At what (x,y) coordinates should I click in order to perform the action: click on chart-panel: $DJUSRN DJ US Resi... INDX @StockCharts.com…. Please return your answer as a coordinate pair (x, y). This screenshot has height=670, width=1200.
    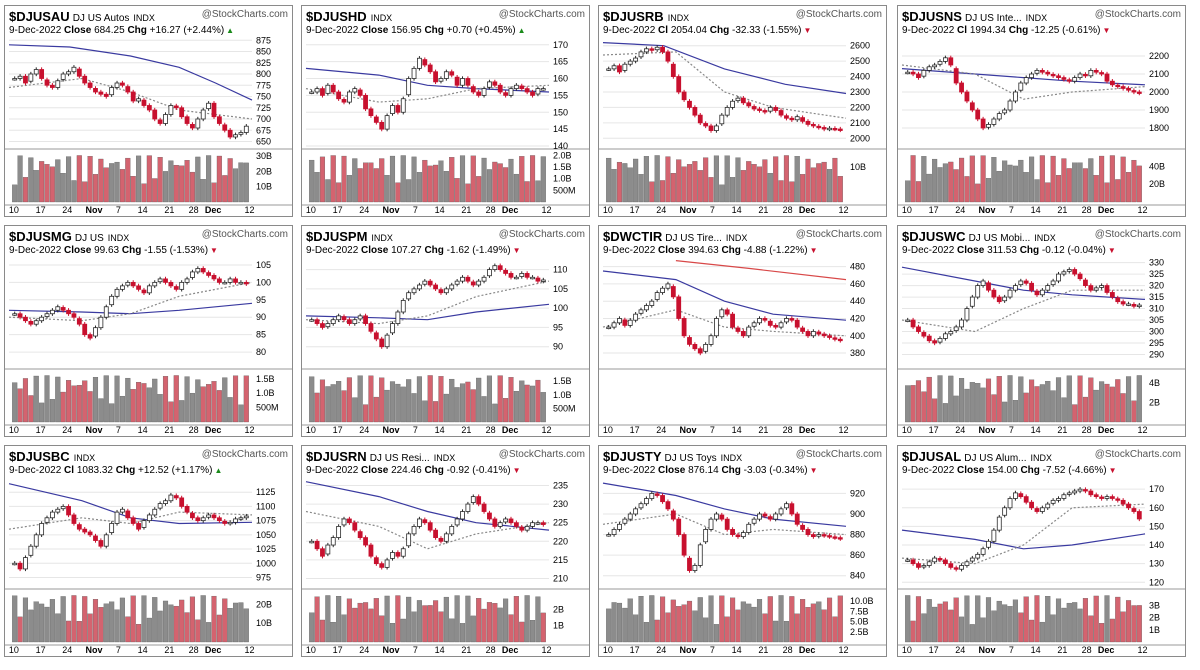
    Looking at the image, I should click on (445, 551).